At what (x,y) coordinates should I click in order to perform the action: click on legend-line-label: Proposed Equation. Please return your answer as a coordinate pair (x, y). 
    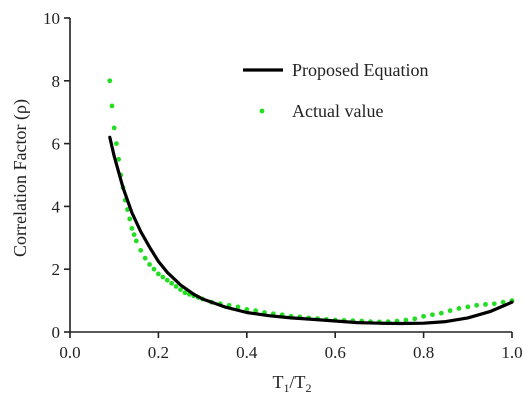
    Looking at the image, I should click on (360, 70).